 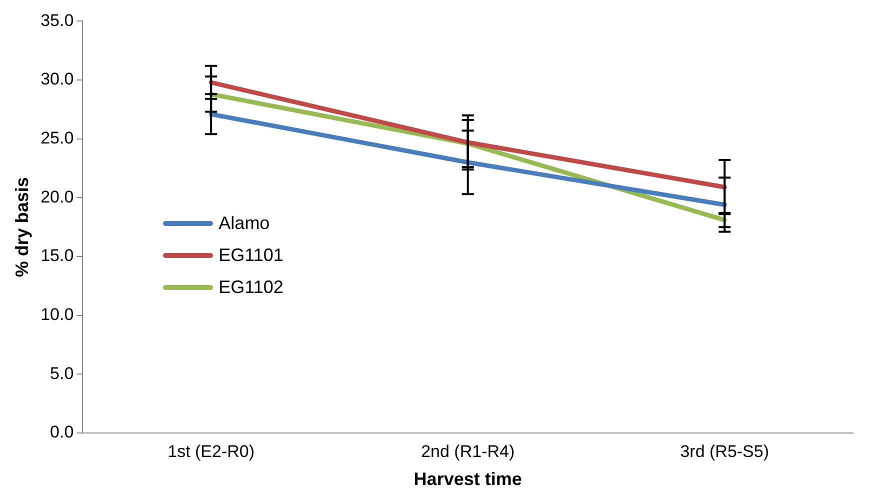 I want to click on y-tick-label: 20.0, so click(x=57, y=196).